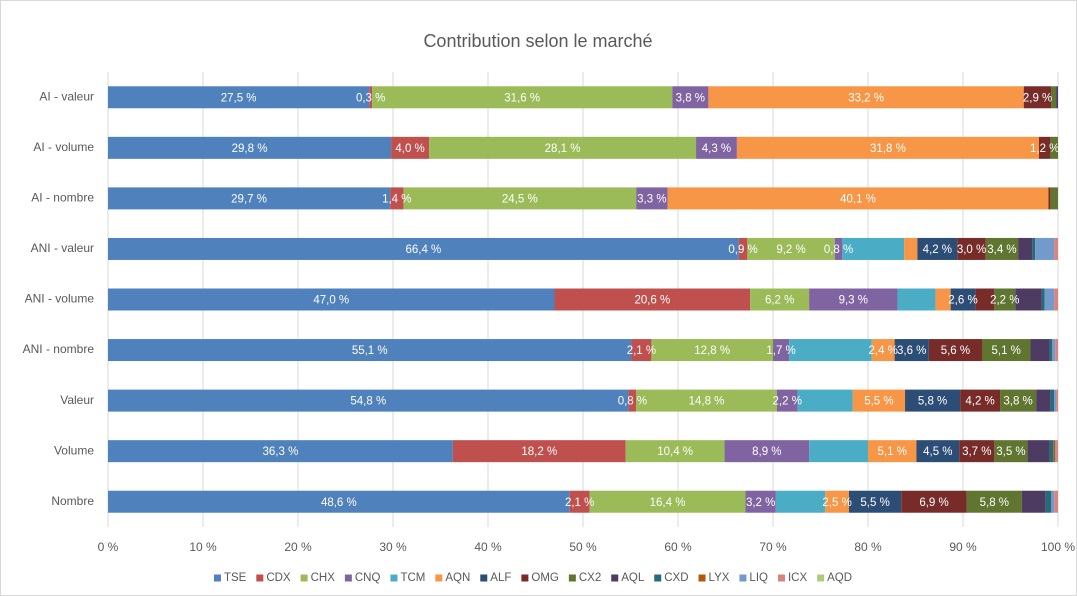 This screenshot has width=1077, height=596. I want to click on data-label: 20,6 %, so click(652, 301).